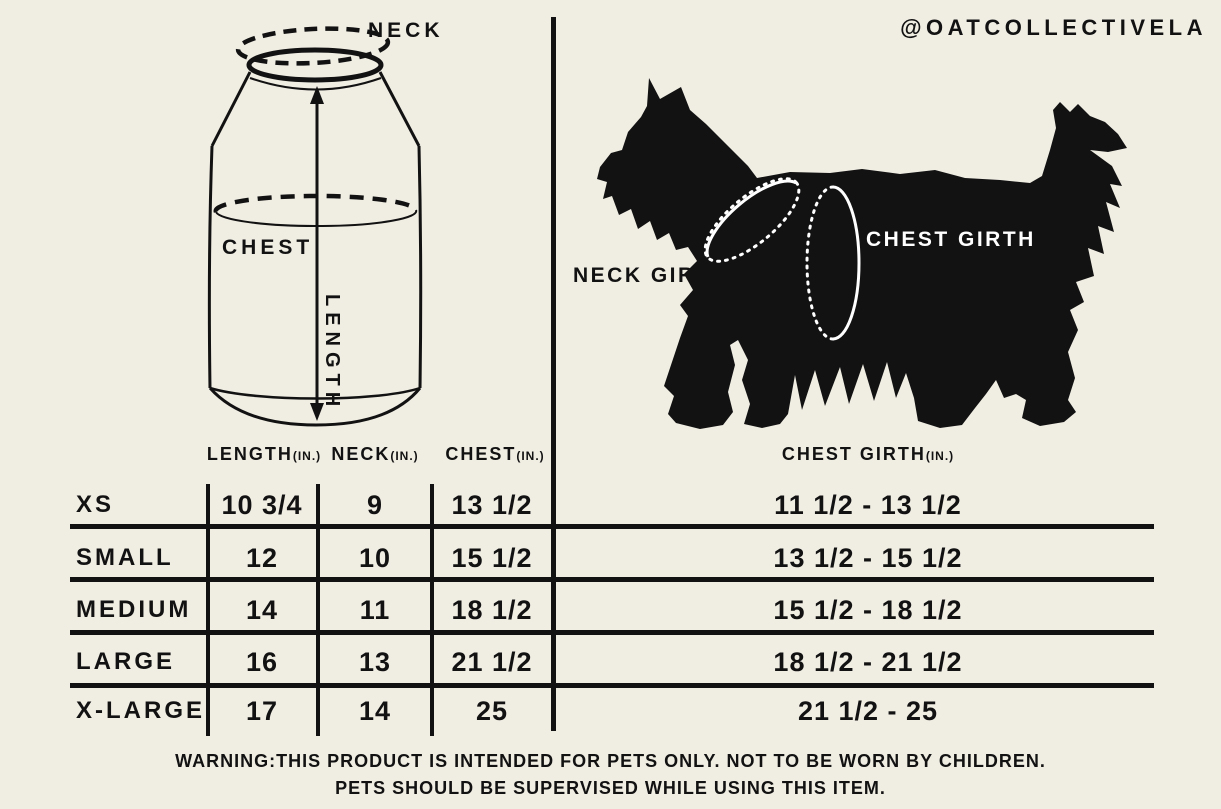 This screenshot has height=809, width=1221. I want to click on neck-girth-label: NECK GIRTH, so click(651, 275).